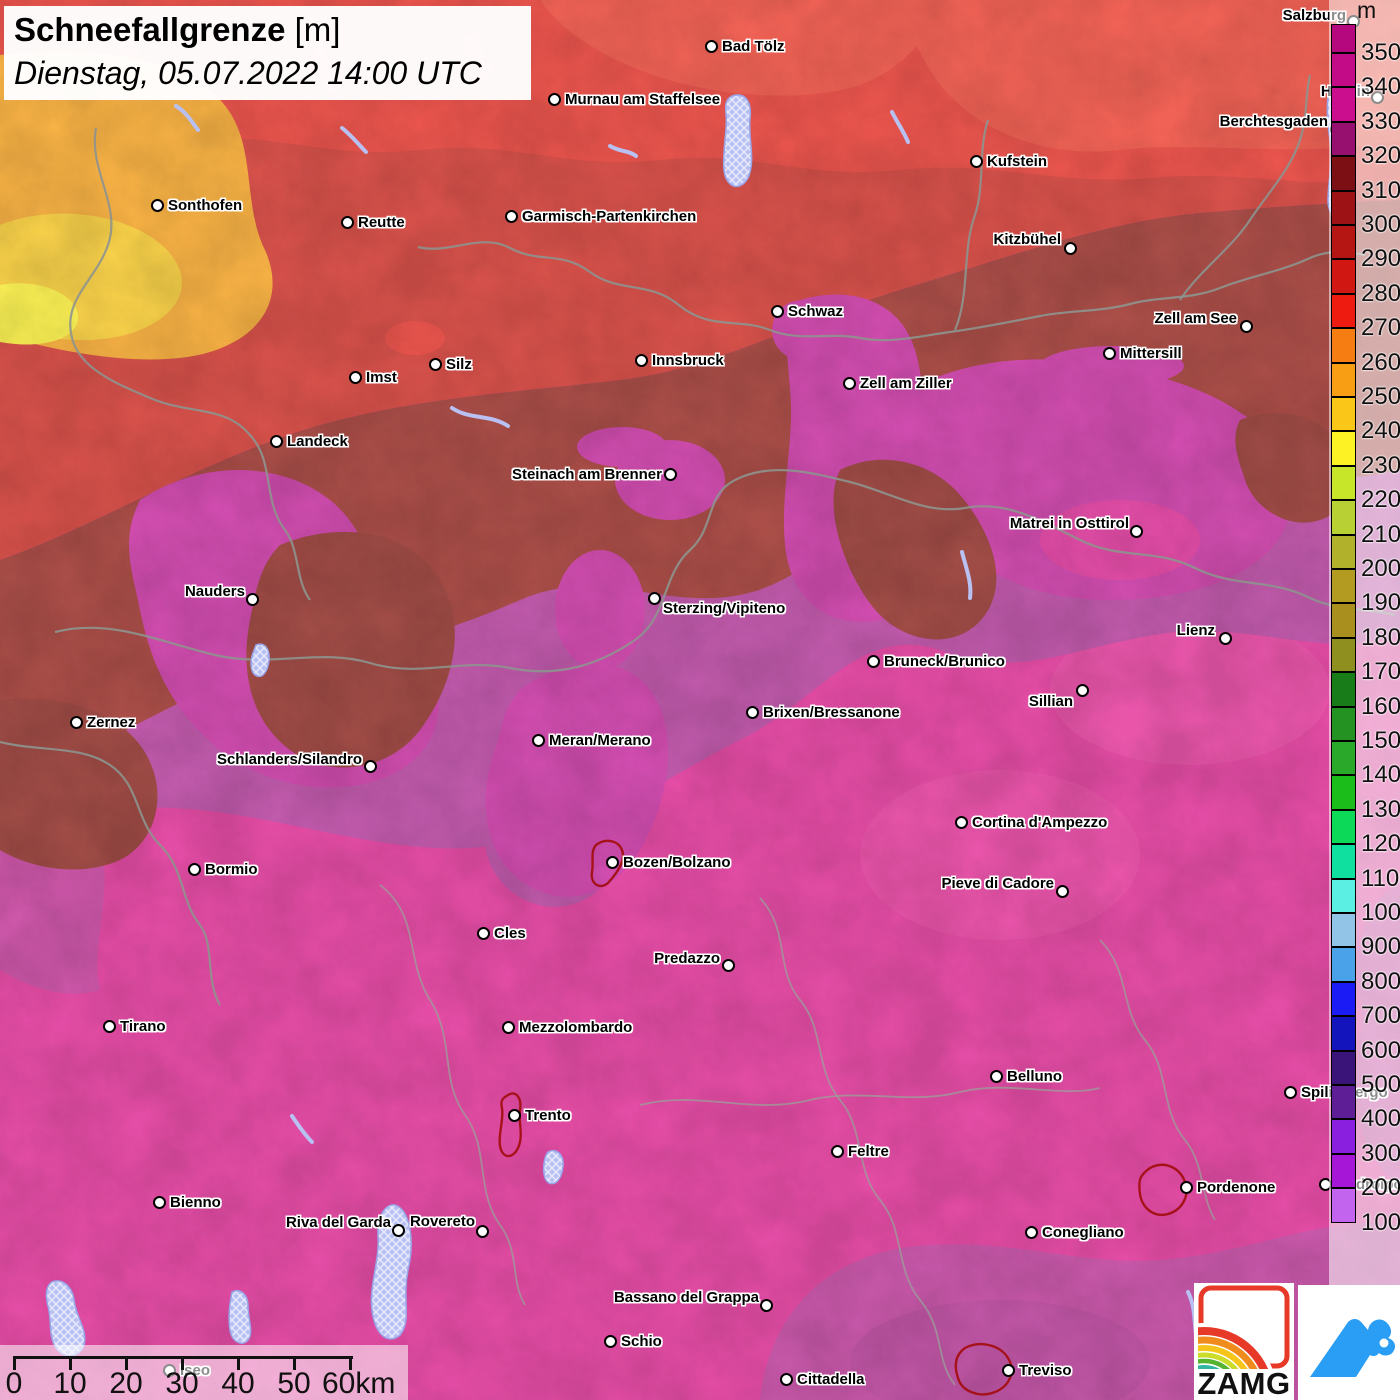  Describe the element at coordinates (204, 1372) in the screenshot. I see `scale-bar: 0 10 20 30 40 50 60km` at that location.